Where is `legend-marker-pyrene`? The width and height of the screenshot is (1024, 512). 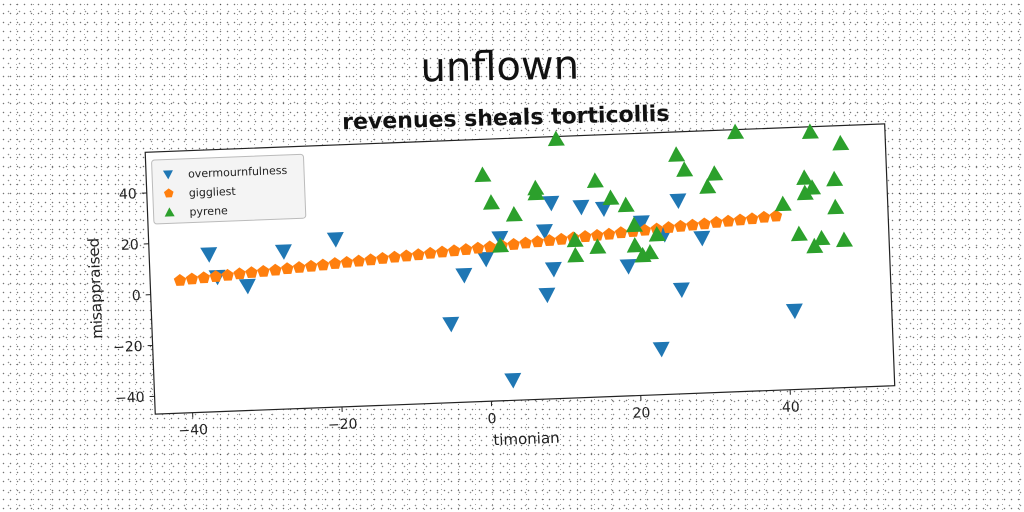 legend-marker-pyrene is located at coordinates (169, 212).